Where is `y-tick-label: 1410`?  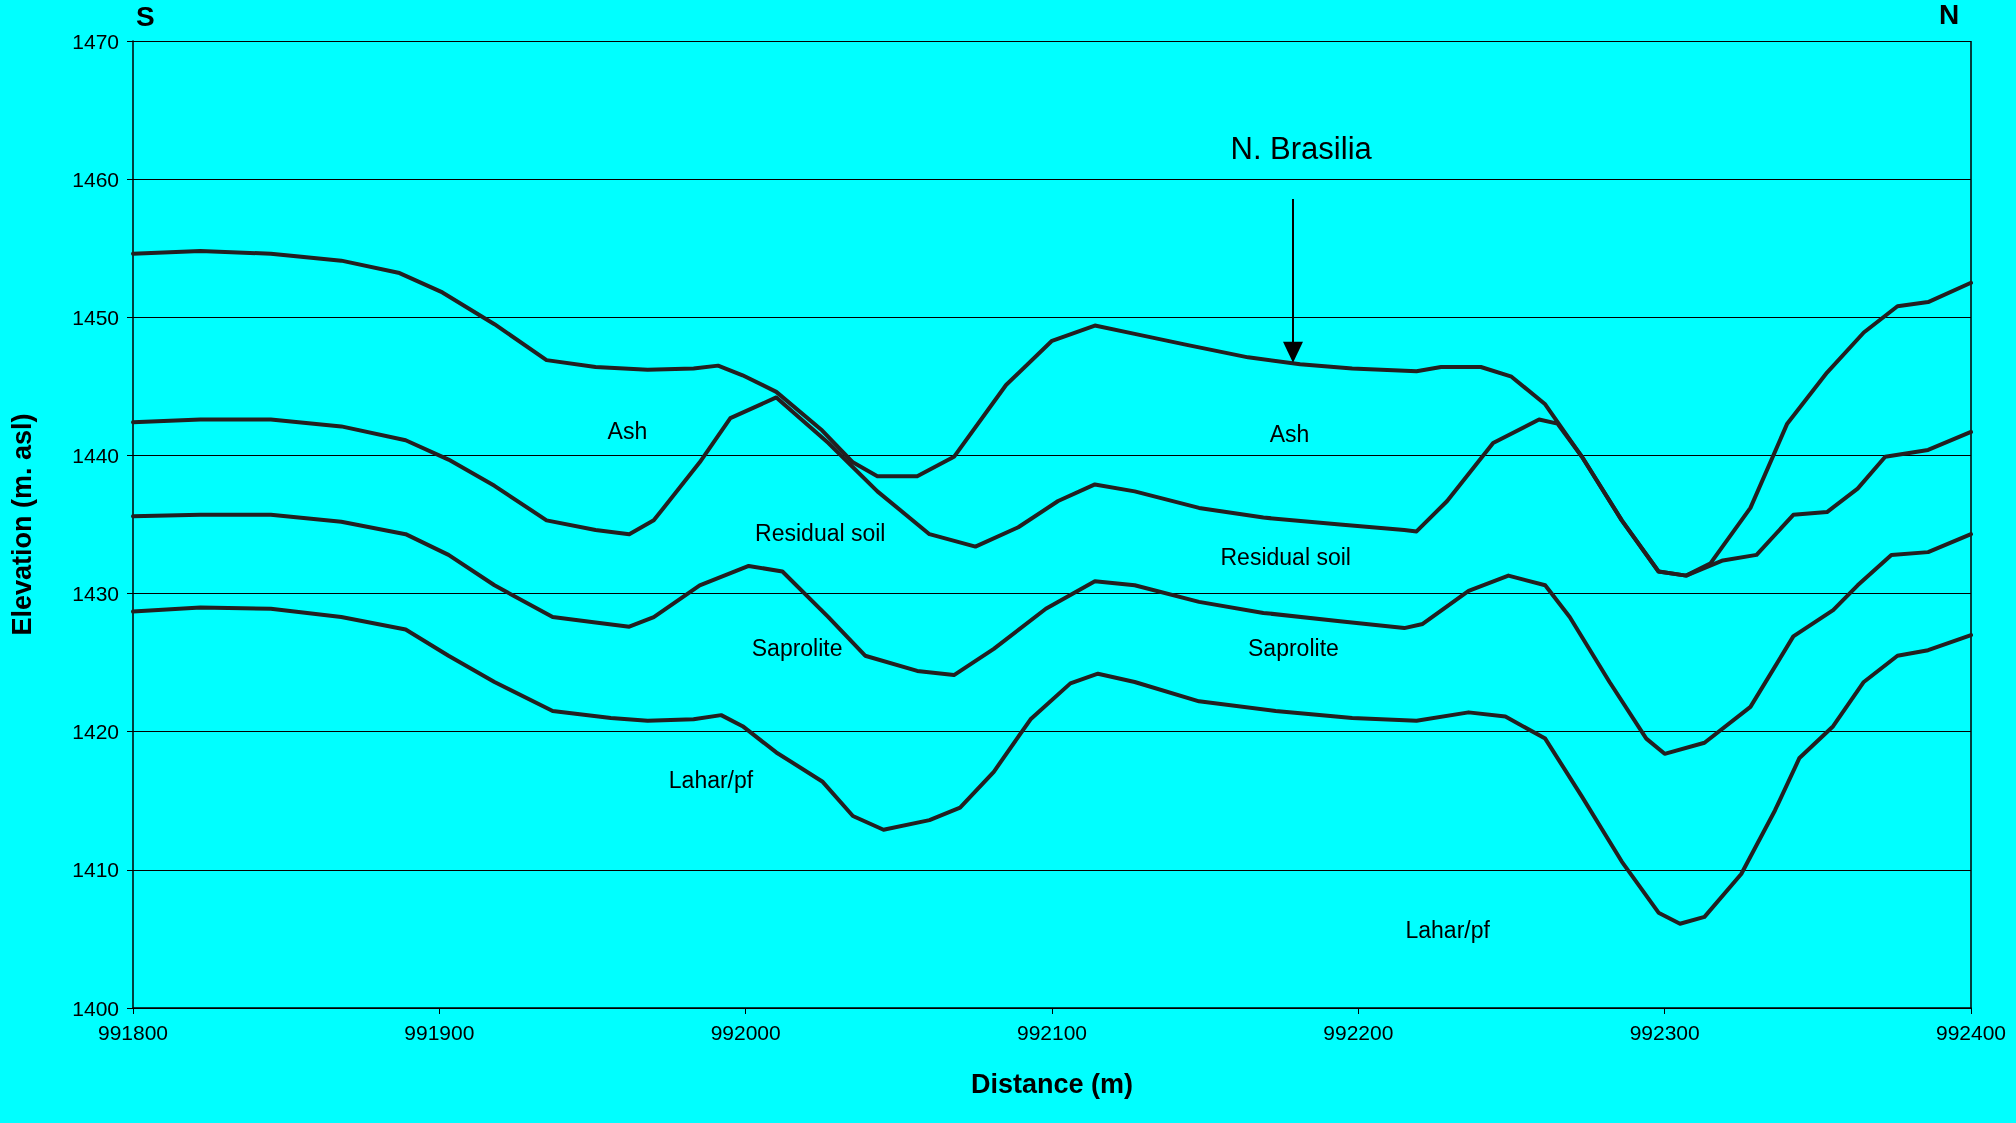 y-tick-label: 1410 is located at coordinates (95, 870).